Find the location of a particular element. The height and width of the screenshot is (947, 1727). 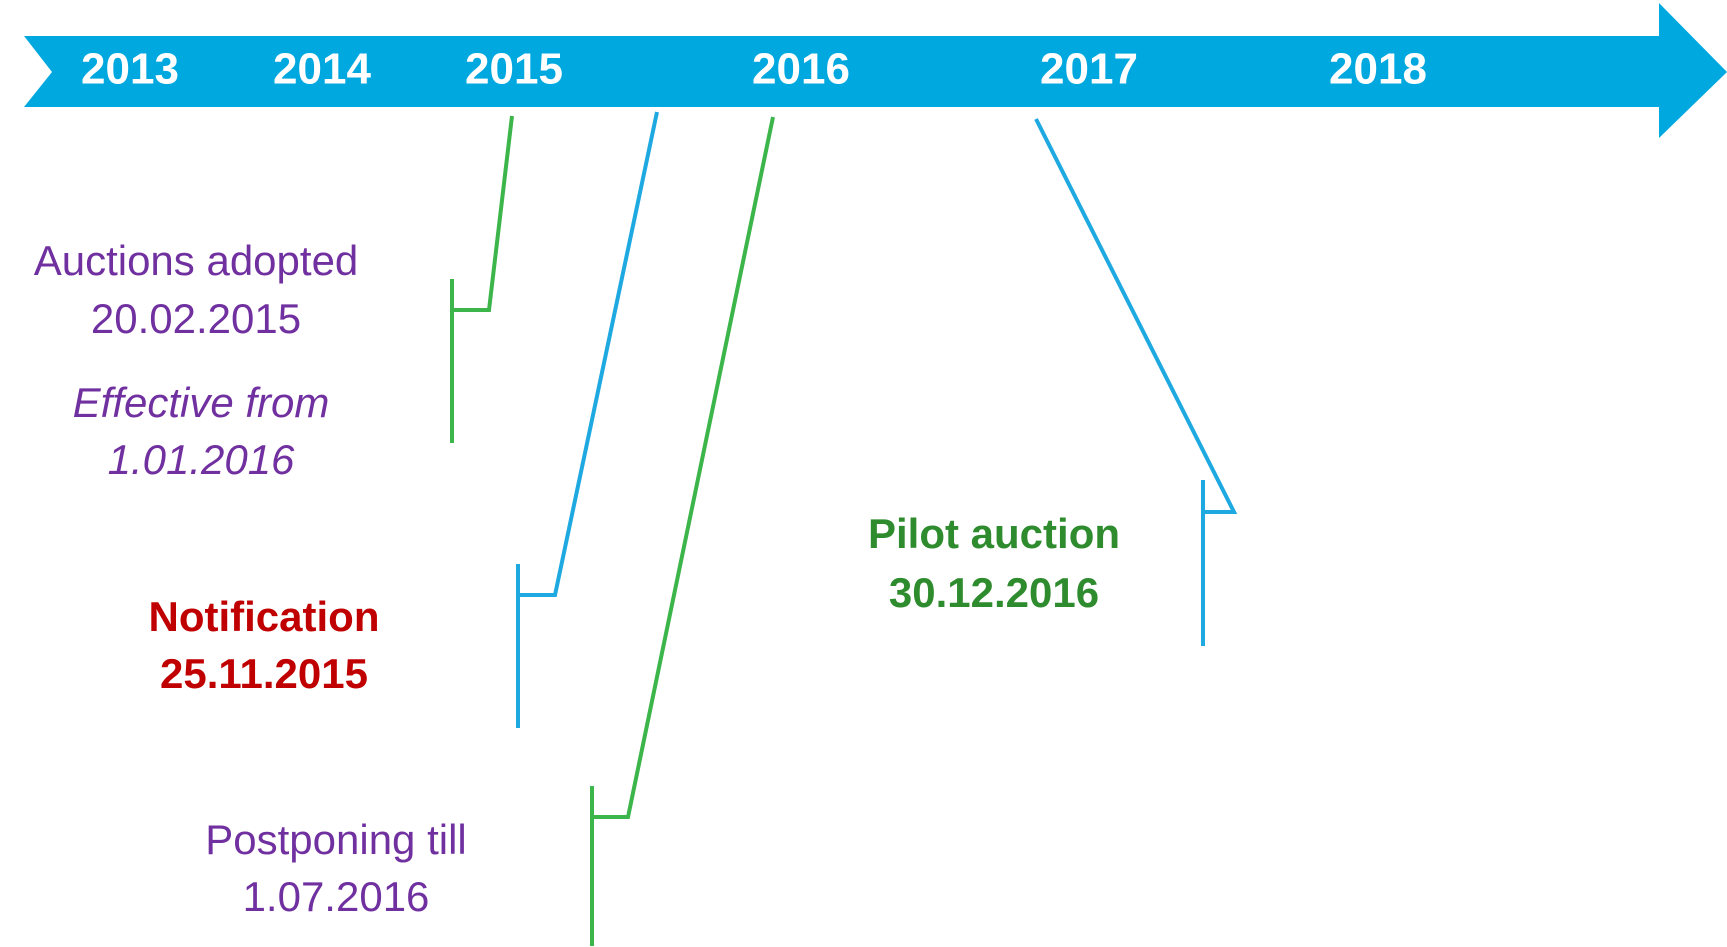

event-date: 25.11.2015 is located at coordinates (264, 673).